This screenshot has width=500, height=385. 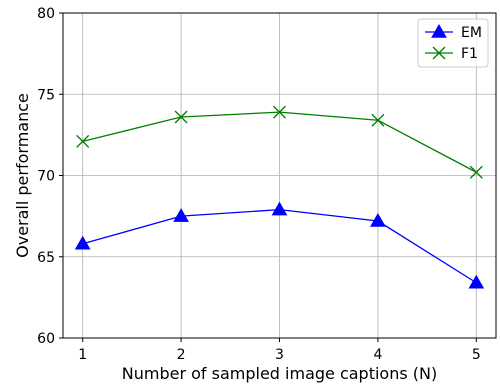 I want to click on x-axis-label: Number of sampled image captions (N), so click(x=279, y=373).